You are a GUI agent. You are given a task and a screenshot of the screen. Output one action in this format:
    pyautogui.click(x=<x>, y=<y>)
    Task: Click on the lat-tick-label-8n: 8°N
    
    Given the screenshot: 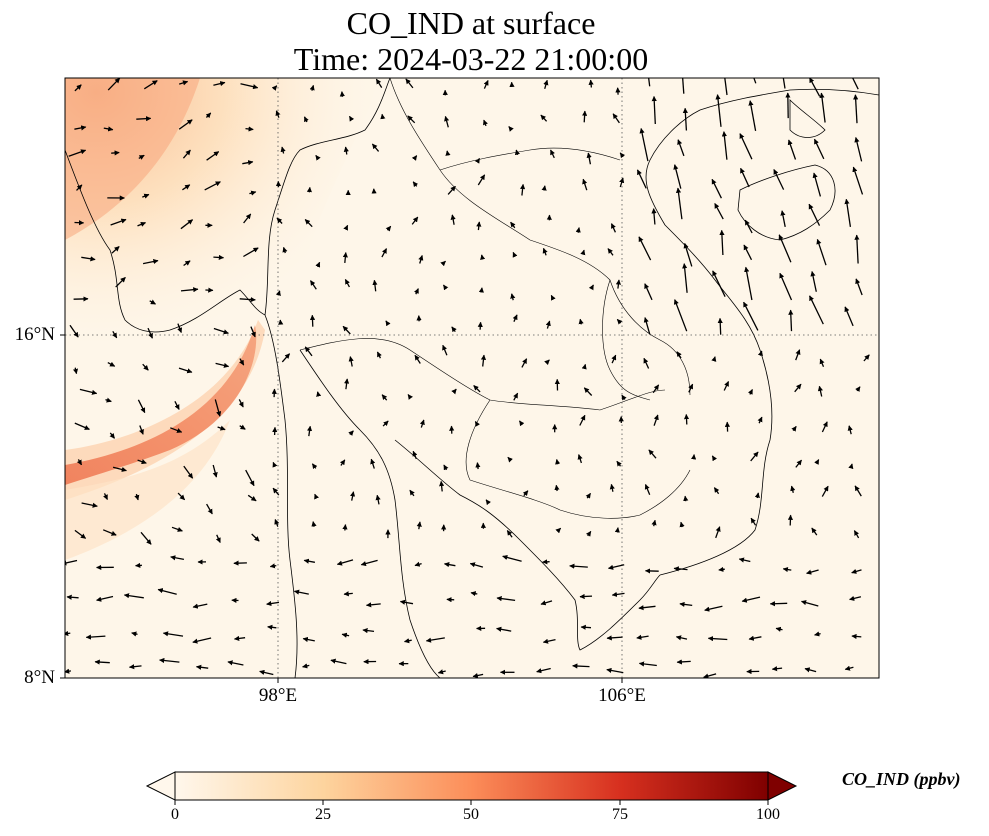 What is the action you would take?
    pyautogui.click(x=39, y=677)
    